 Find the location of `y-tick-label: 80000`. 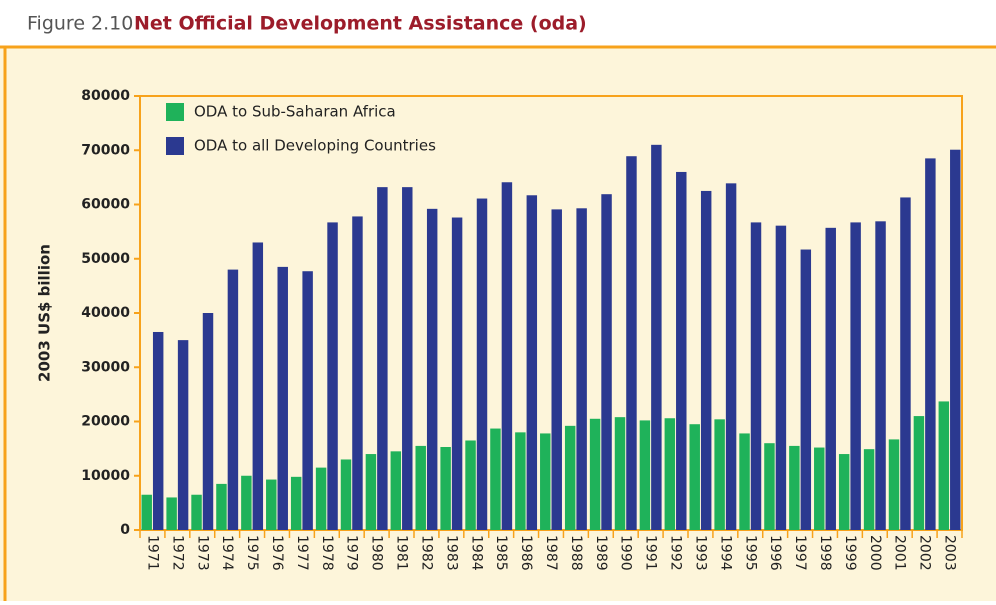

y-tick-label: 80000 is located at coordinates (105, 96).